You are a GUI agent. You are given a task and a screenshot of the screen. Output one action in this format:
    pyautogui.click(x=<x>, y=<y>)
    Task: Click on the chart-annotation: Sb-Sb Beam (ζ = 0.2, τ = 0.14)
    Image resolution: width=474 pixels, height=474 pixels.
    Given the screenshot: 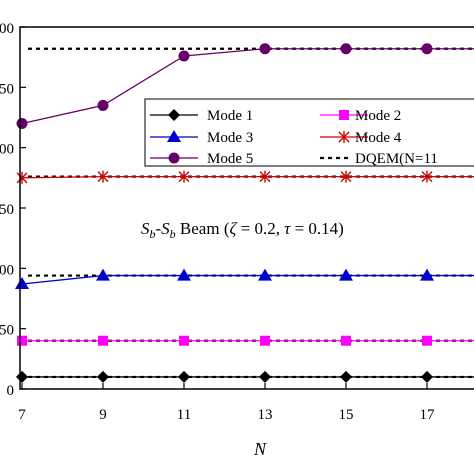 What is the action you would take?
    pyautogui.click(x=242, y=230)
    